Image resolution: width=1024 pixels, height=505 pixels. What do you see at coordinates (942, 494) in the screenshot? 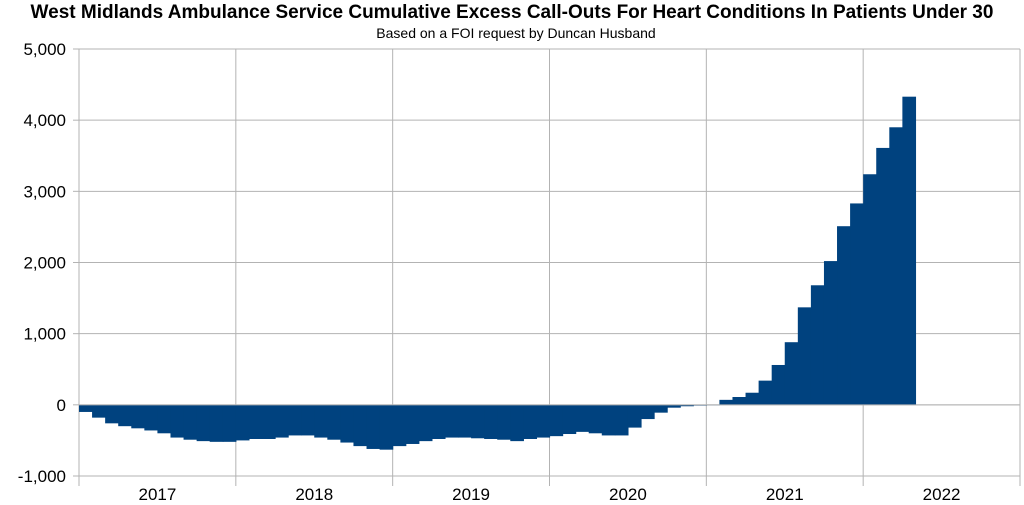
I see `x-tick-label: 2022` at bounding box center [942, 494].